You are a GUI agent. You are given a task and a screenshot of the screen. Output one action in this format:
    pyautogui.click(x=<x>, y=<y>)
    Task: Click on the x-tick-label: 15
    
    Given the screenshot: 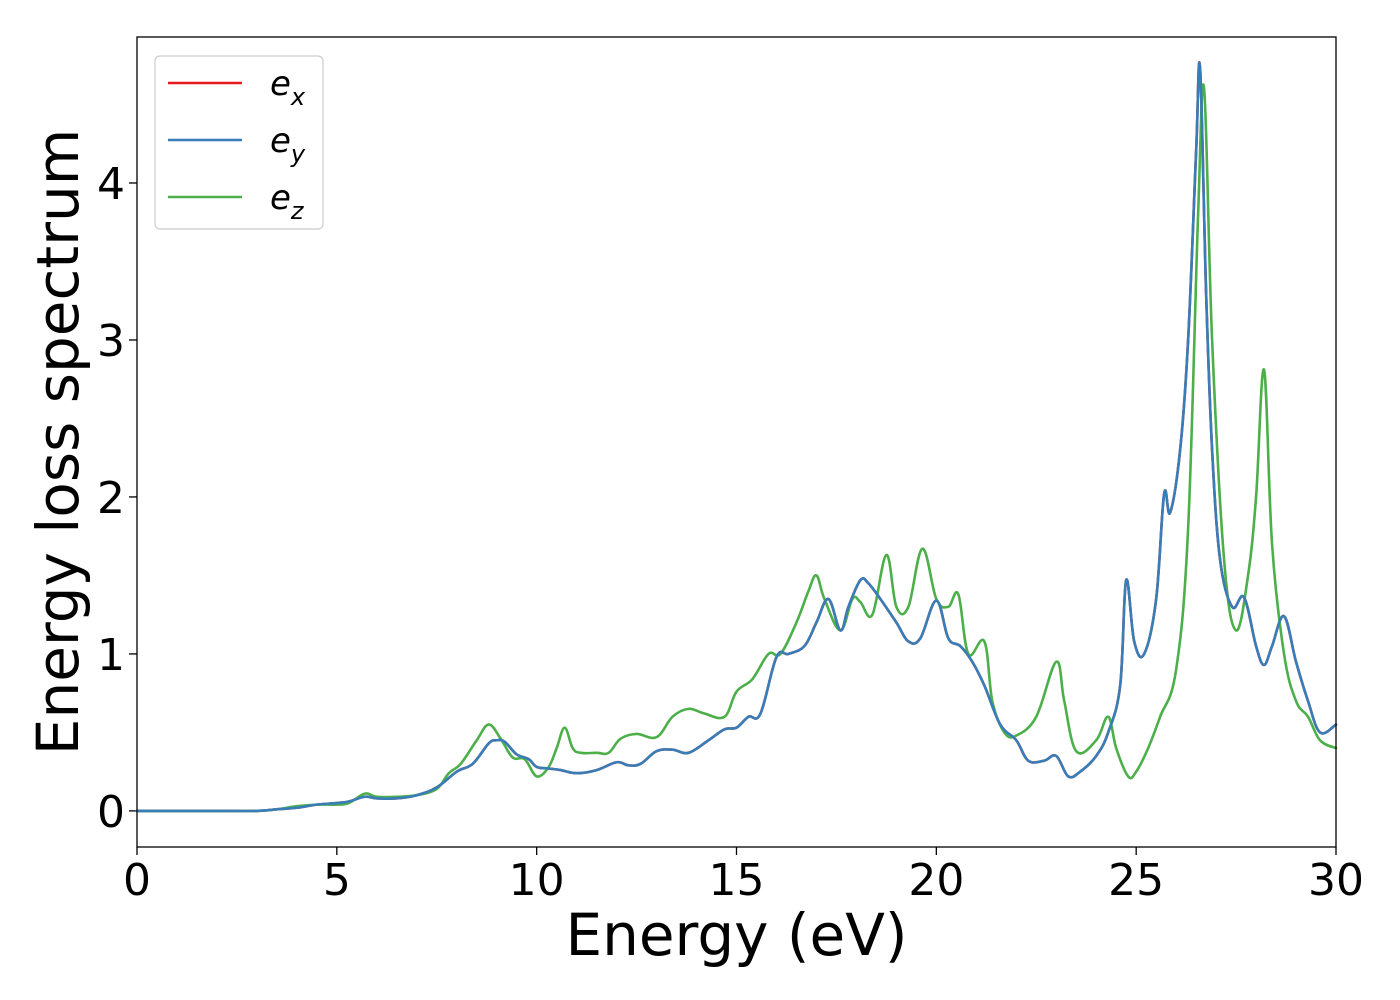 What is the action you would take?
    pyautogui.click(x=737, y=880)
    